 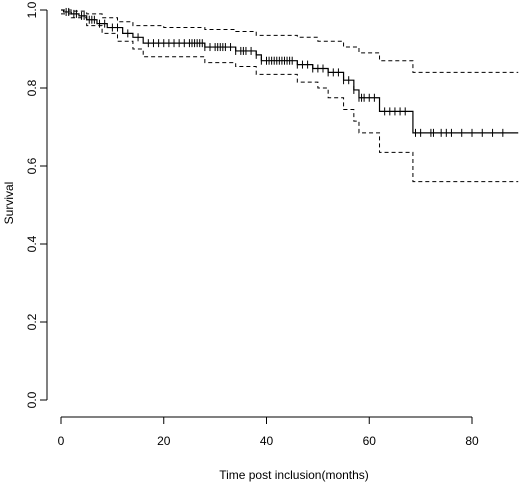 I want to click on x-tick-label: 80, so click(x=472, y=441).